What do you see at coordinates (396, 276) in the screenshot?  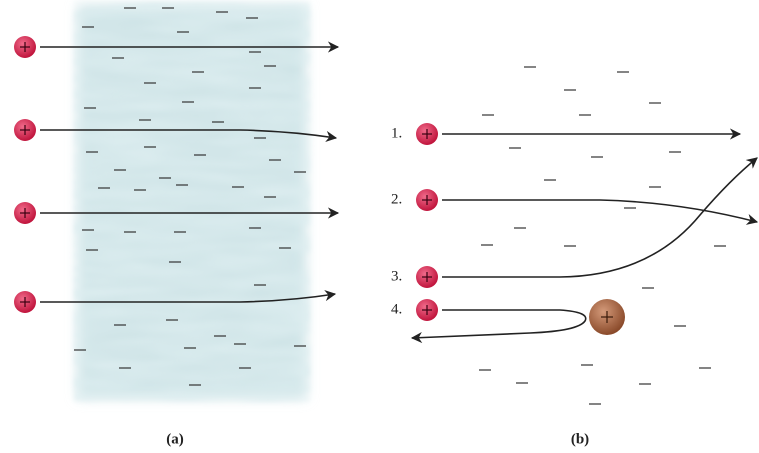 I see `path-label: 3.` at bounding box center [396, 276].